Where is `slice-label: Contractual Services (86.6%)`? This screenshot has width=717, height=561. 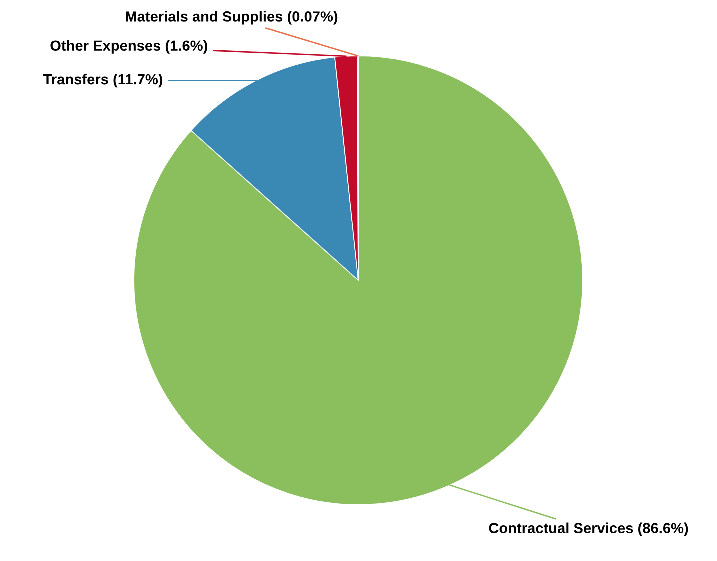 slice-label: Contractual Services (86.6%) is located at coordinates (588, 529).